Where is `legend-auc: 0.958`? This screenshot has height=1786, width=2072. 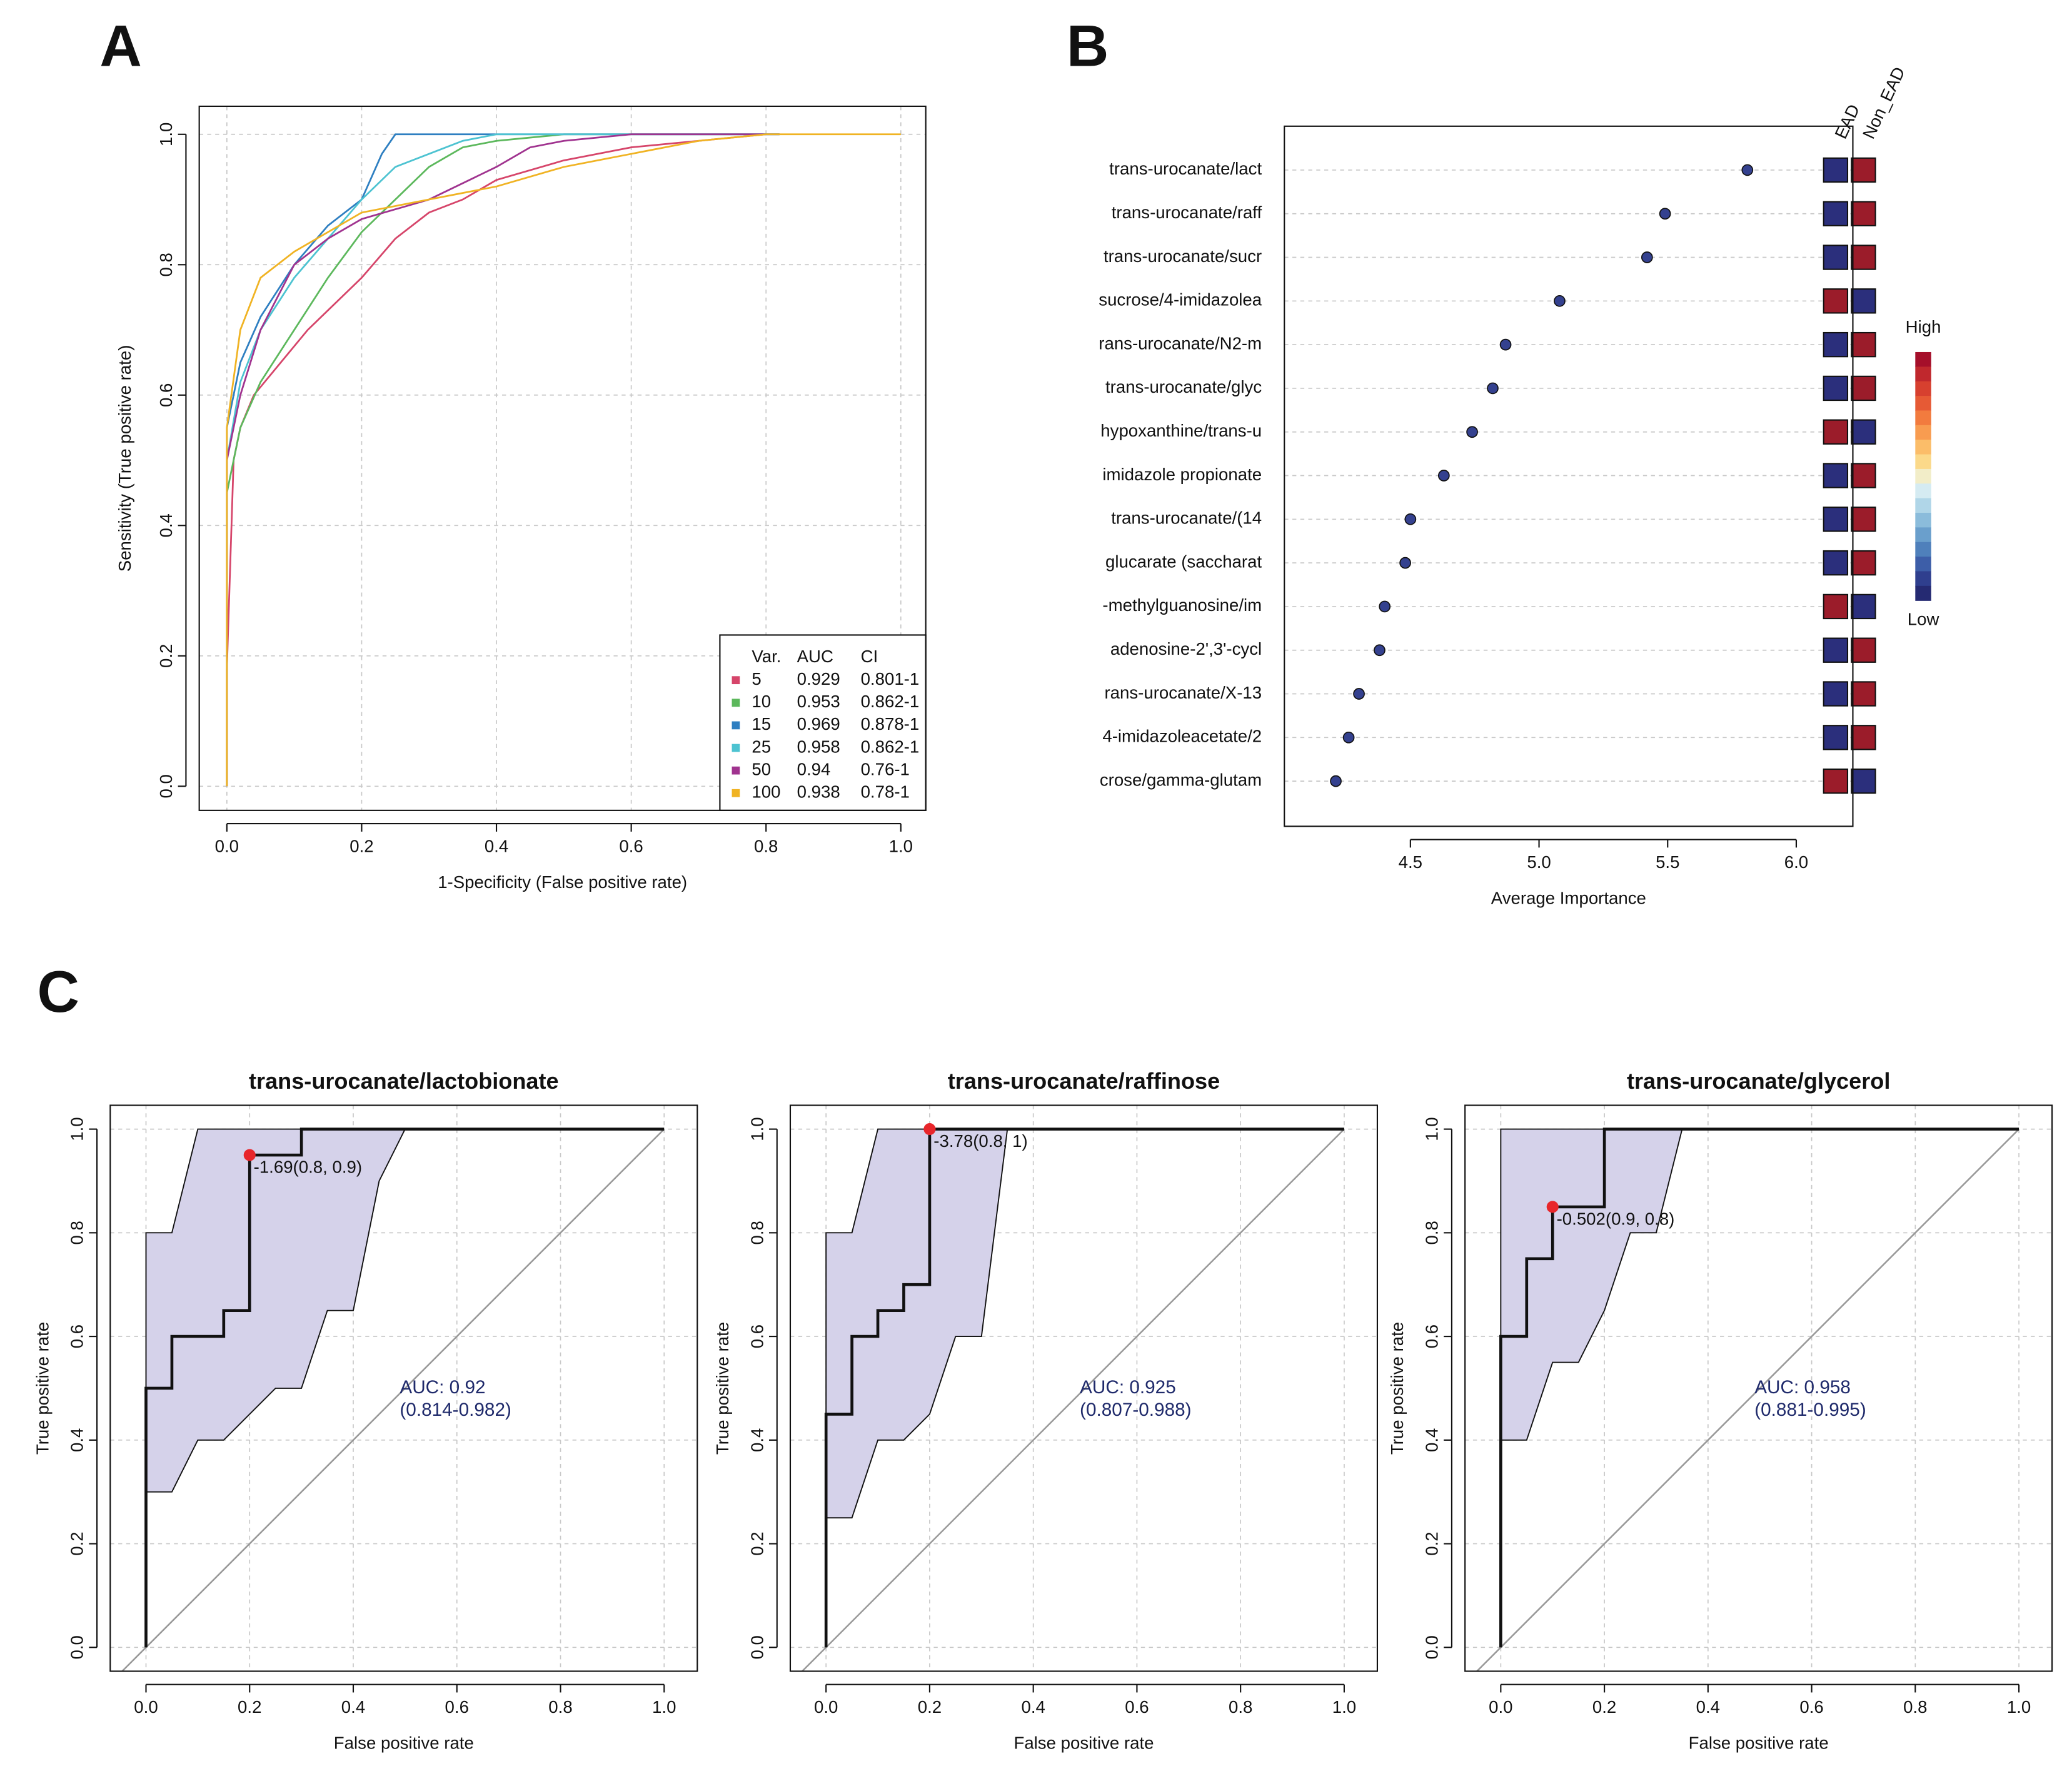
legend-auc: 0.958 is located at coordinates (818, 746).